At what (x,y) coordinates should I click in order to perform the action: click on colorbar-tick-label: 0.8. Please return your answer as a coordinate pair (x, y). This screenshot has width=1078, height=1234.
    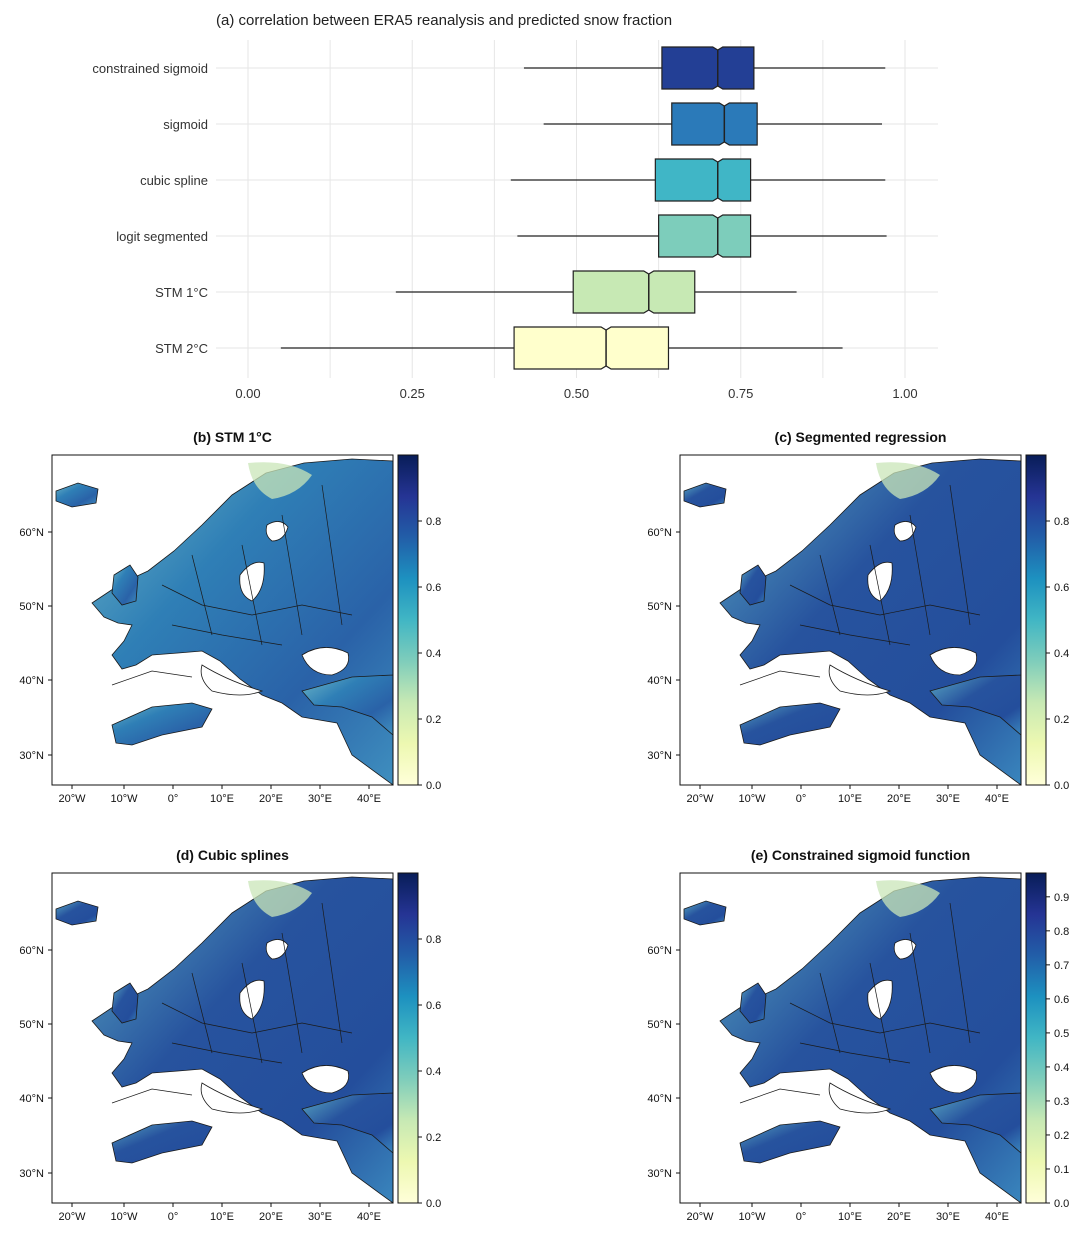
    Looking at the image, I should click on (433, 522).